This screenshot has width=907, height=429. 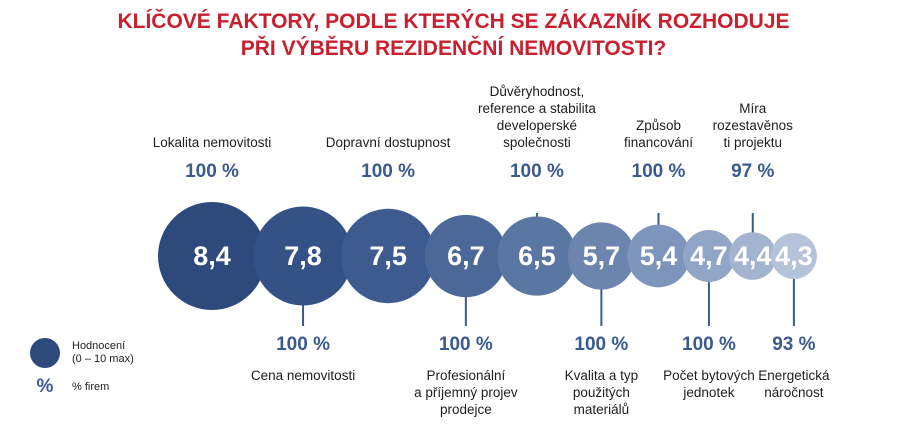 I want to click on bubble-rating: 5,4, so click(x=659, y=256).